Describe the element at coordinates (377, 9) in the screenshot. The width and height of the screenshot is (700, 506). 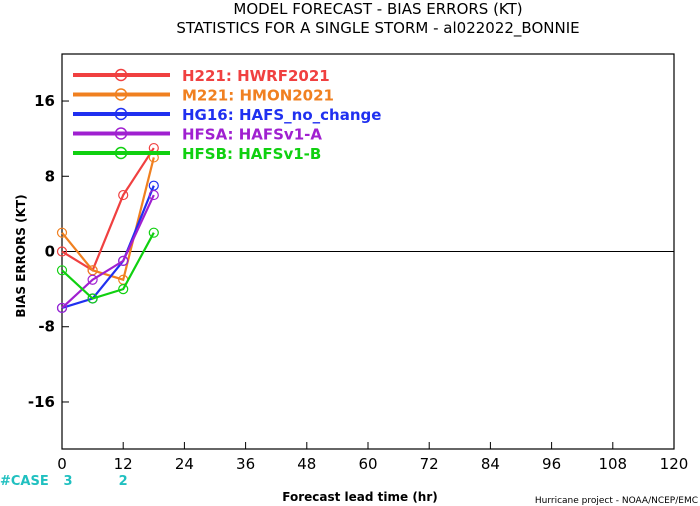
I see `chart-title: MODEL FORECAST - BIAS ERRORS (KT)` at that location.